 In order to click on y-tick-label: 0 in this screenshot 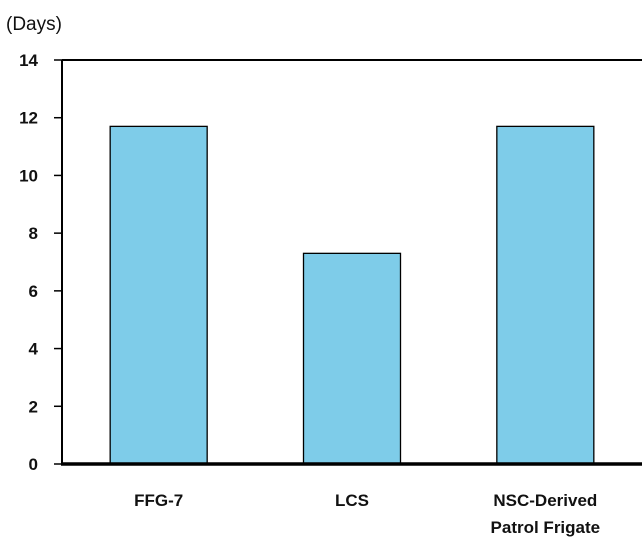, I will do `click(33, 464)`.